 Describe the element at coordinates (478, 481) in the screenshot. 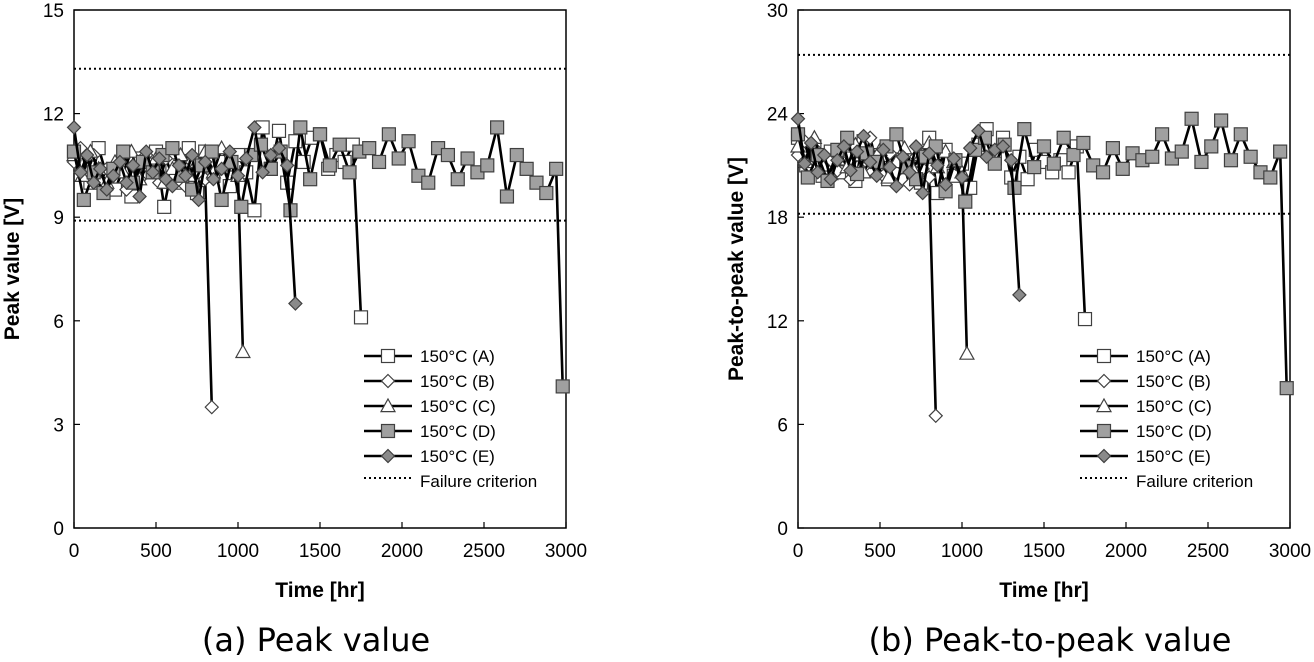

I see `legend-label: Failure criterion` at that location.